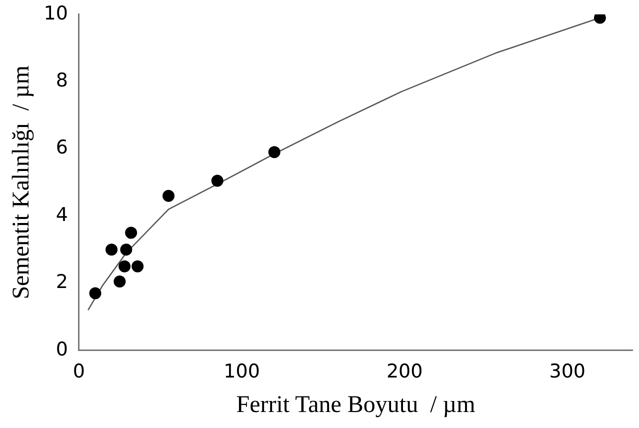  Describe the element at coordinates (242, 371) in the screenshot. I see `x-tick-label: 100` at that location.